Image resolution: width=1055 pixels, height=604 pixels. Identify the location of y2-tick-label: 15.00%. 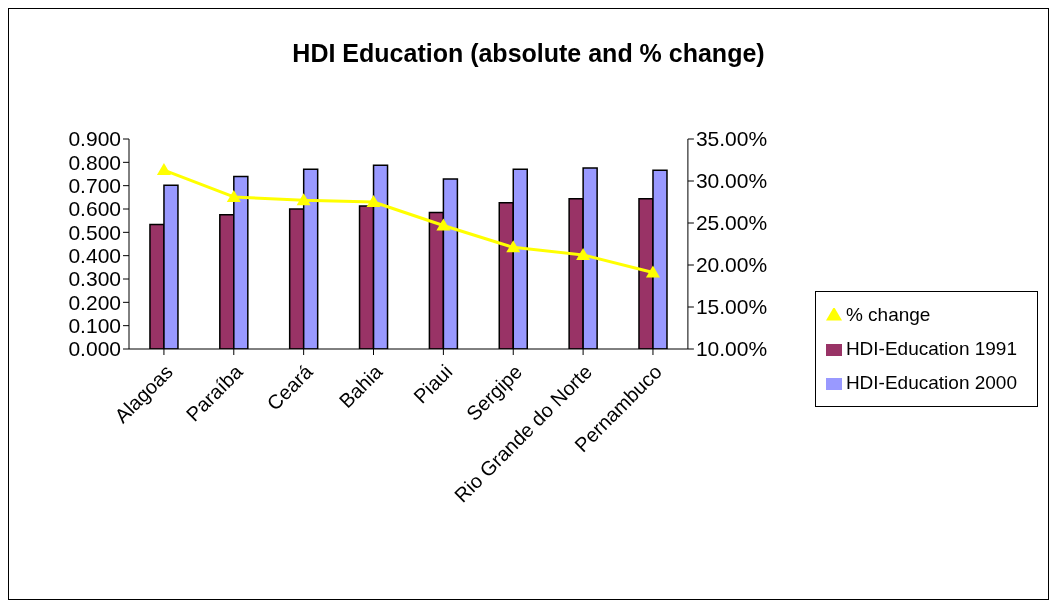
(731, 307).